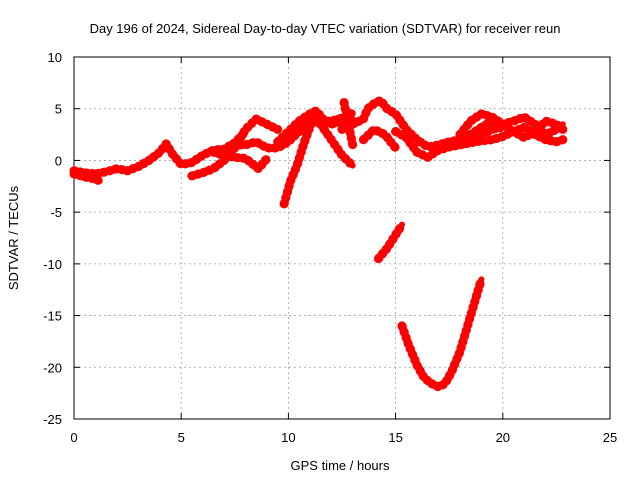 The width and height of the screenshot is (640, 485). Describe the element at coordinates (181, 437) in the screenshot. I see `x-tick-label: 5` at that location.